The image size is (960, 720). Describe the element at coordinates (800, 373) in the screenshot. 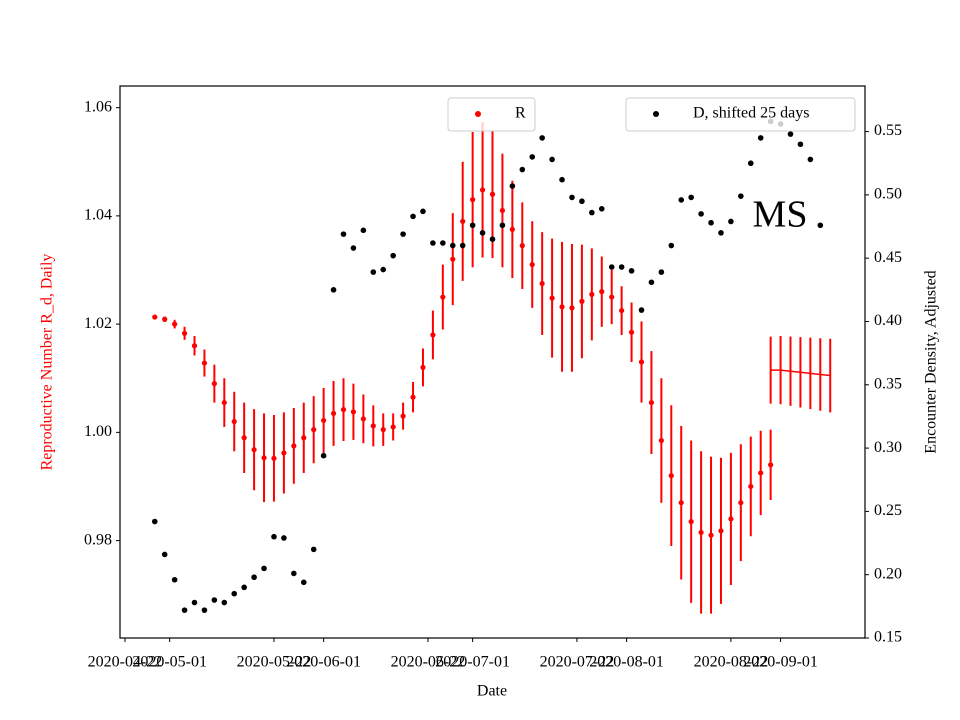

I see `line` at that location.